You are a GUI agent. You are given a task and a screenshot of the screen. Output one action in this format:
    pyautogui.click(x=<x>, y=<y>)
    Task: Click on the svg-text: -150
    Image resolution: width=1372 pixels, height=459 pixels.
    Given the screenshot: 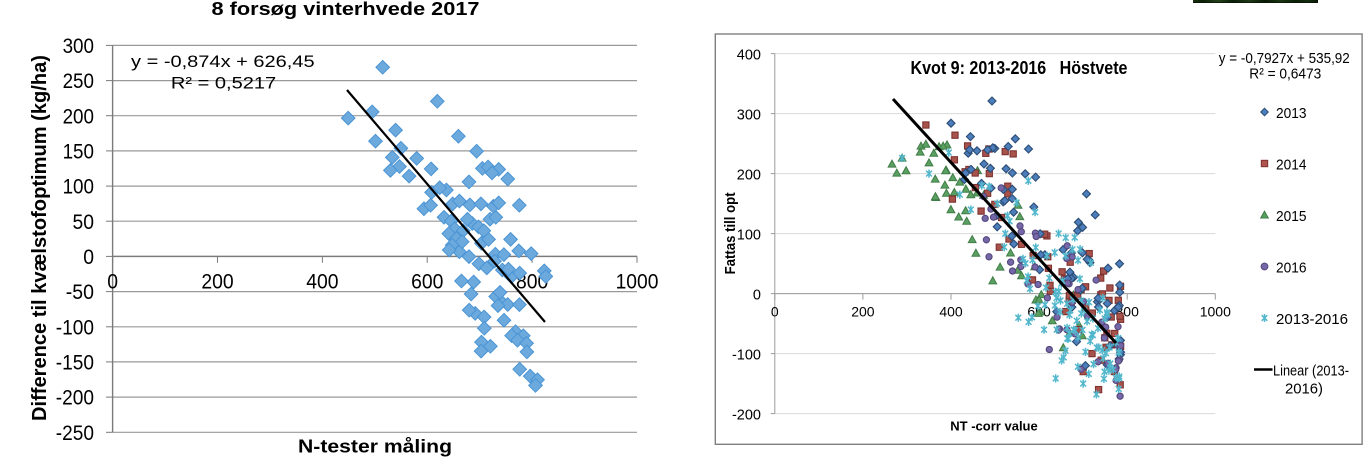 What is the action you would take?
    pyautogui.click(x=75, y=363)
    